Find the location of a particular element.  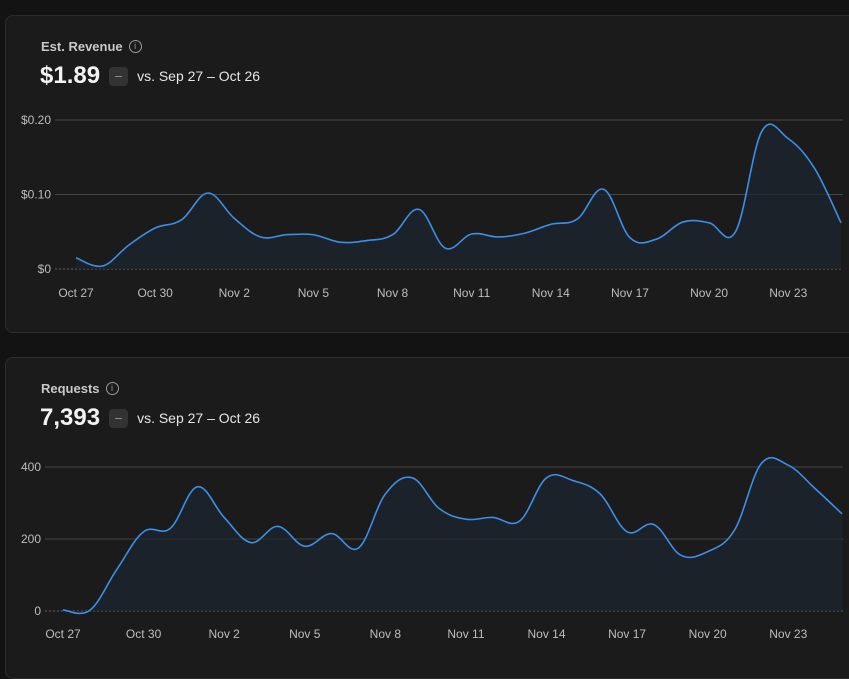

requests-x-tick-label: Nov 17 is located at coordinates (627, 634).